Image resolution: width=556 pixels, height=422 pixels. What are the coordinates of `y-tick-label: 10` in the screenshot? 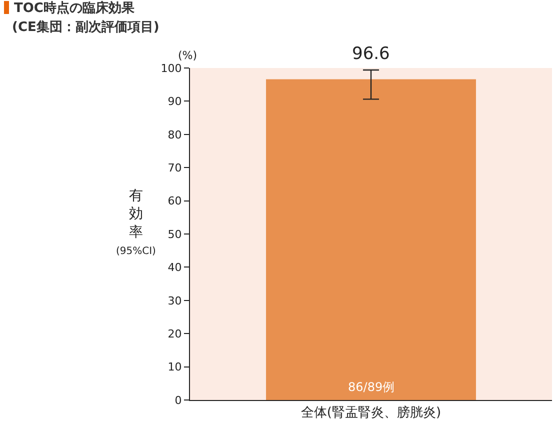 It's located at (175, 367).